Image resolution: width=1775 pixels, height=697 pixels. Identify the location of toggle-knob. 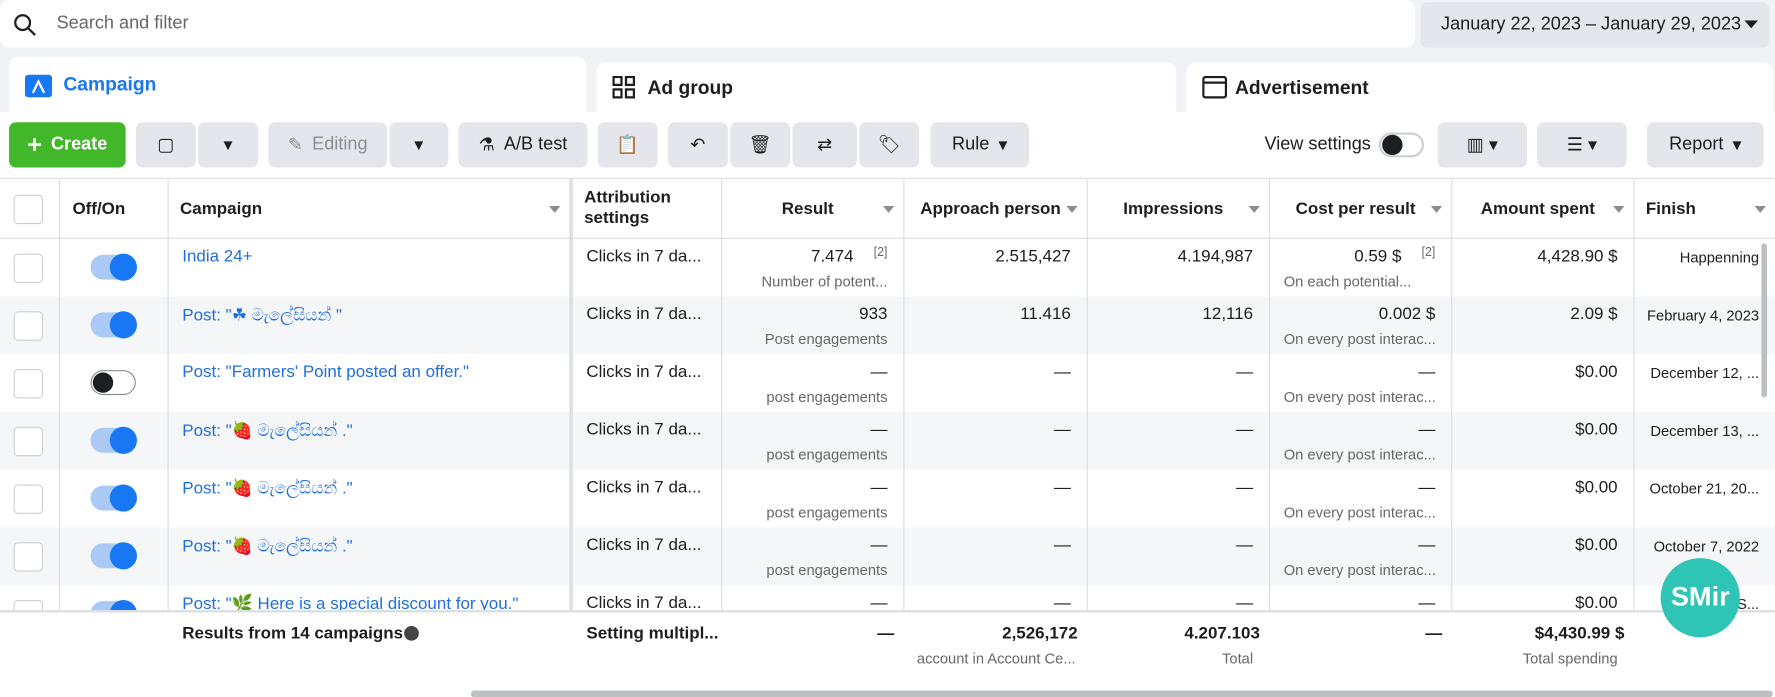
(123, 498).